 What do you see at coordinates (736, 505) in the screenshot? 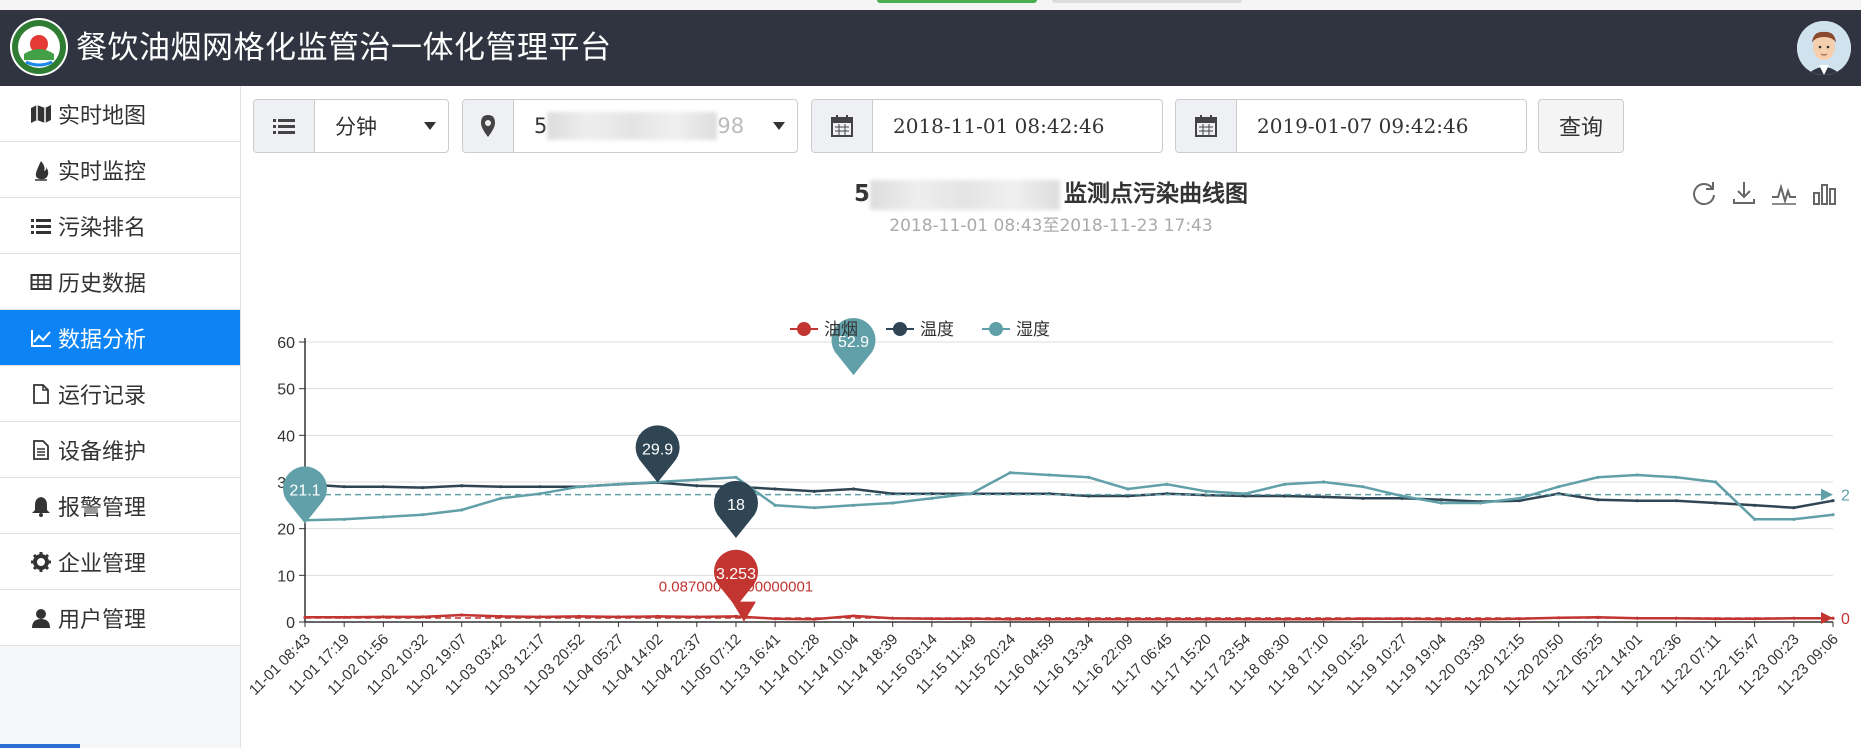
I see `min-pin-temp-label: 18` at bounding box center [736, 505].